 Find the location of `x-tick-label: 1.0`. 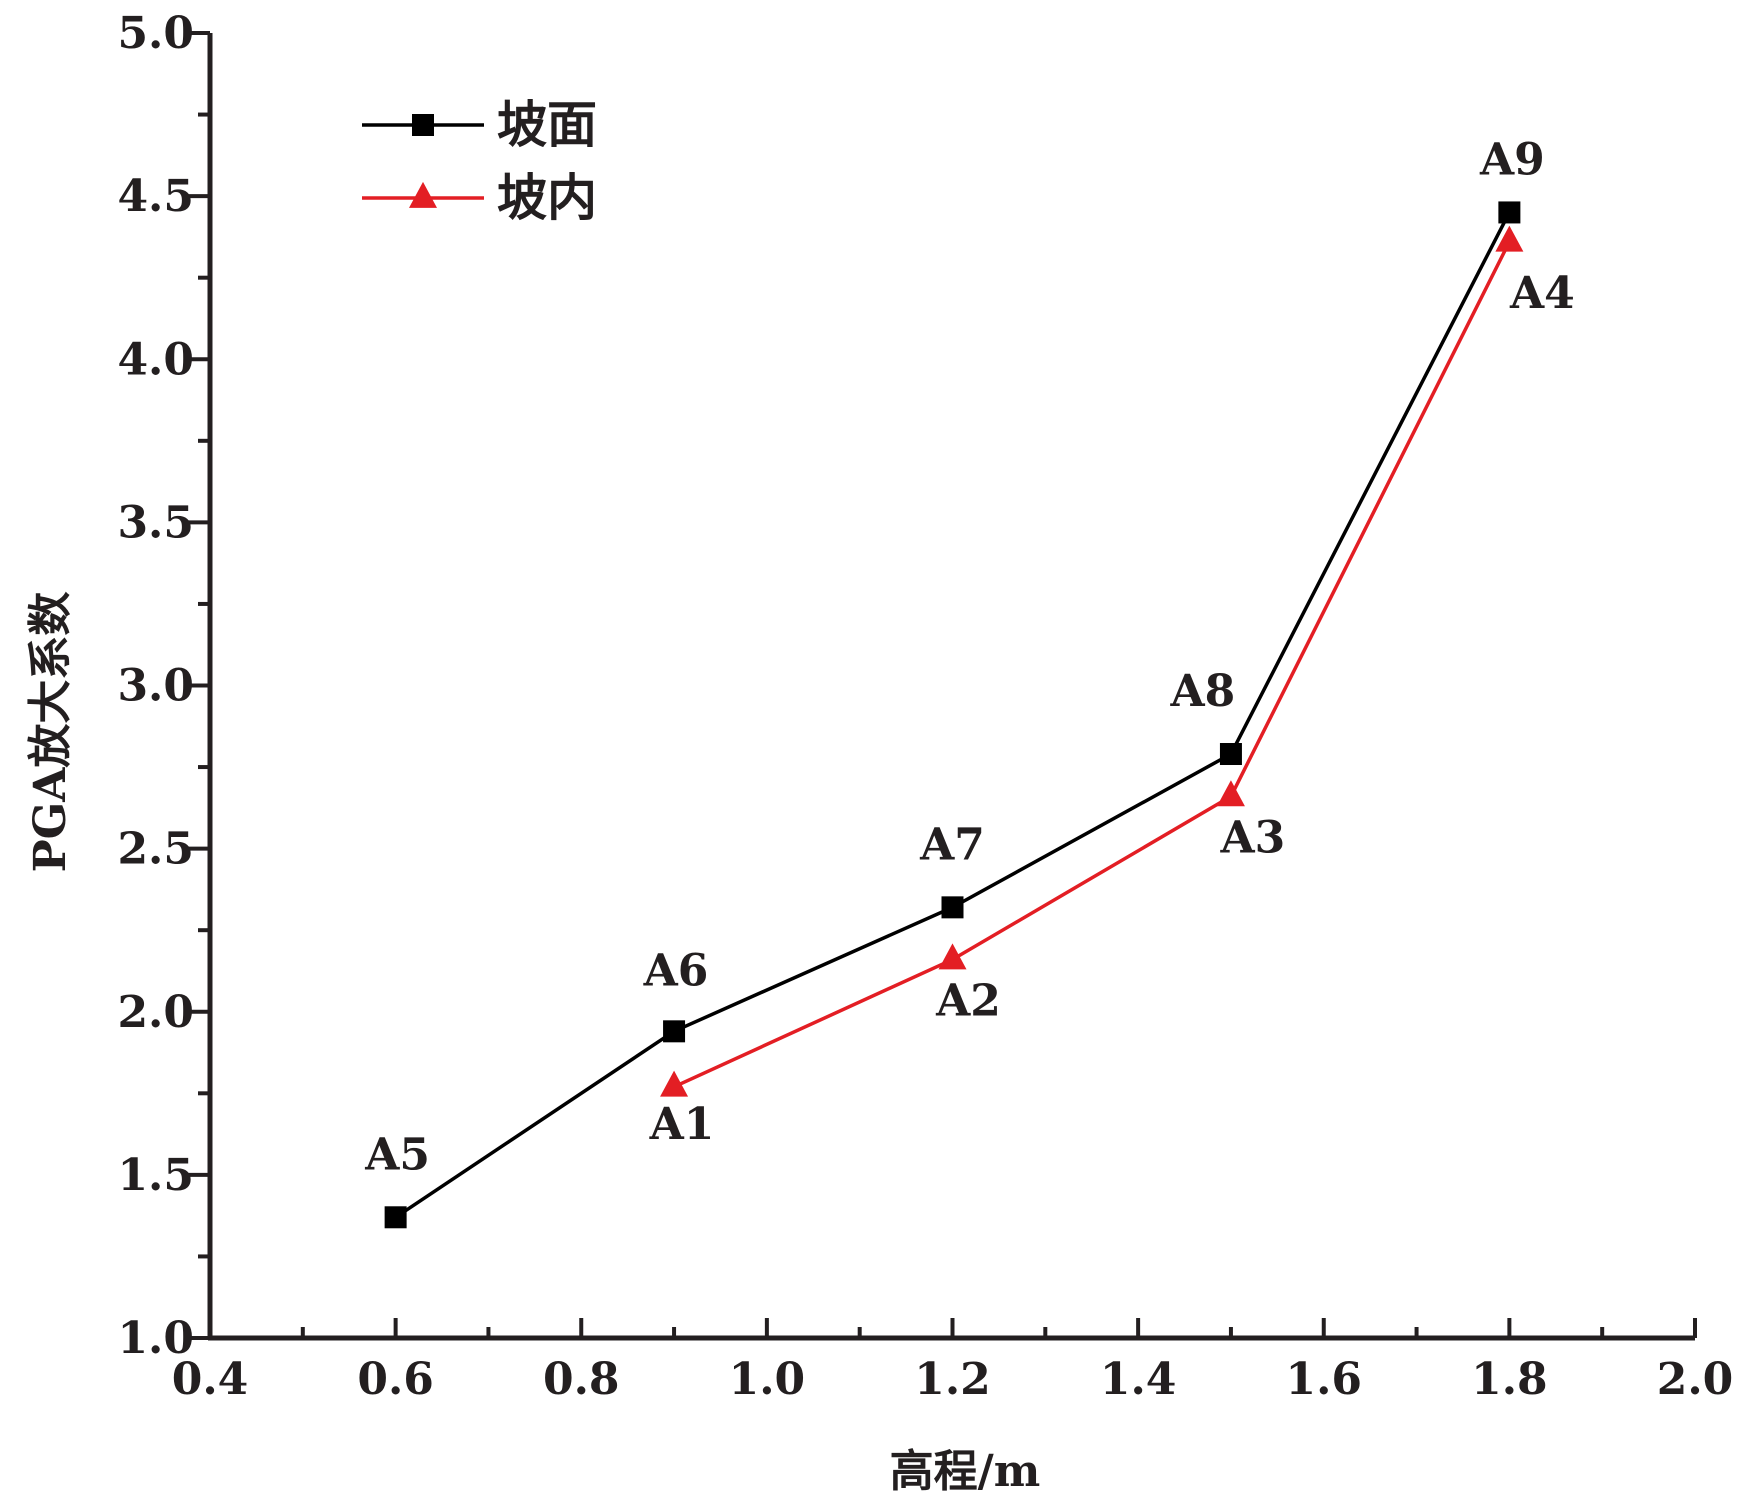

x-tick-label: 1.0 is located at coordinates (767, 1379).